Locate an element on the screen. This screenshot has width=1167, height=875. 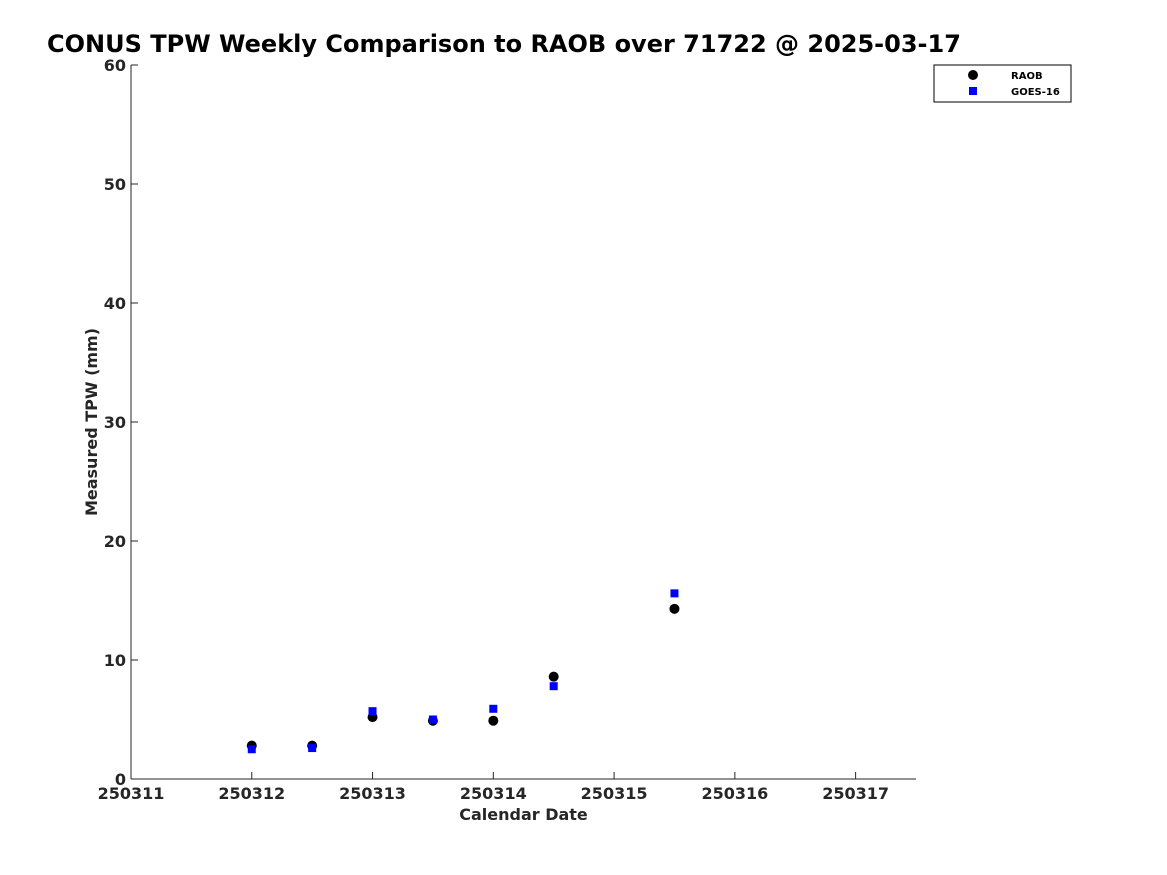
x-tick-label: 250316 is located at coordinates (734, 793).